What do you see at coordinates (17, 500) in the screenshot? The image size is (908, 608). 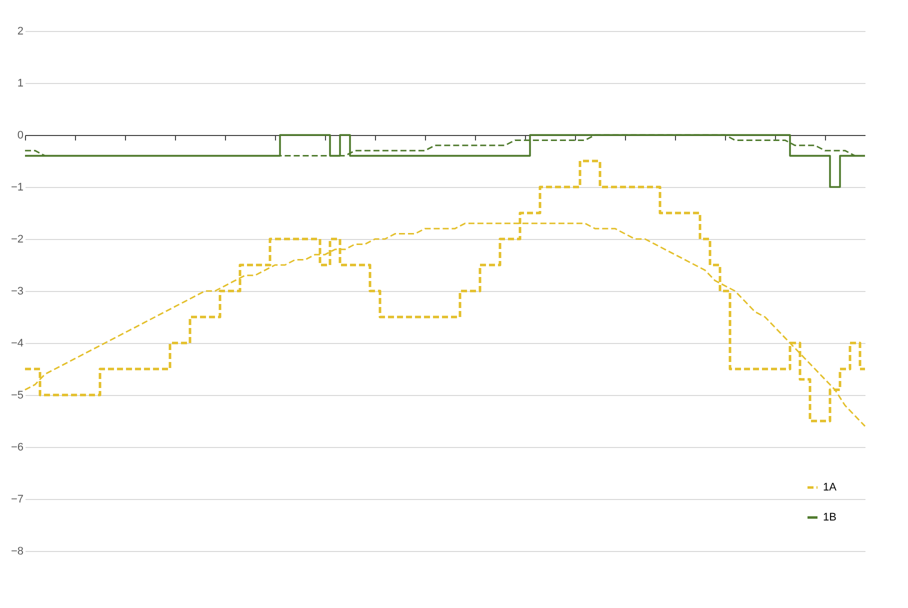 I see `y-tick-label: −7` at bounding box center [17, 500].